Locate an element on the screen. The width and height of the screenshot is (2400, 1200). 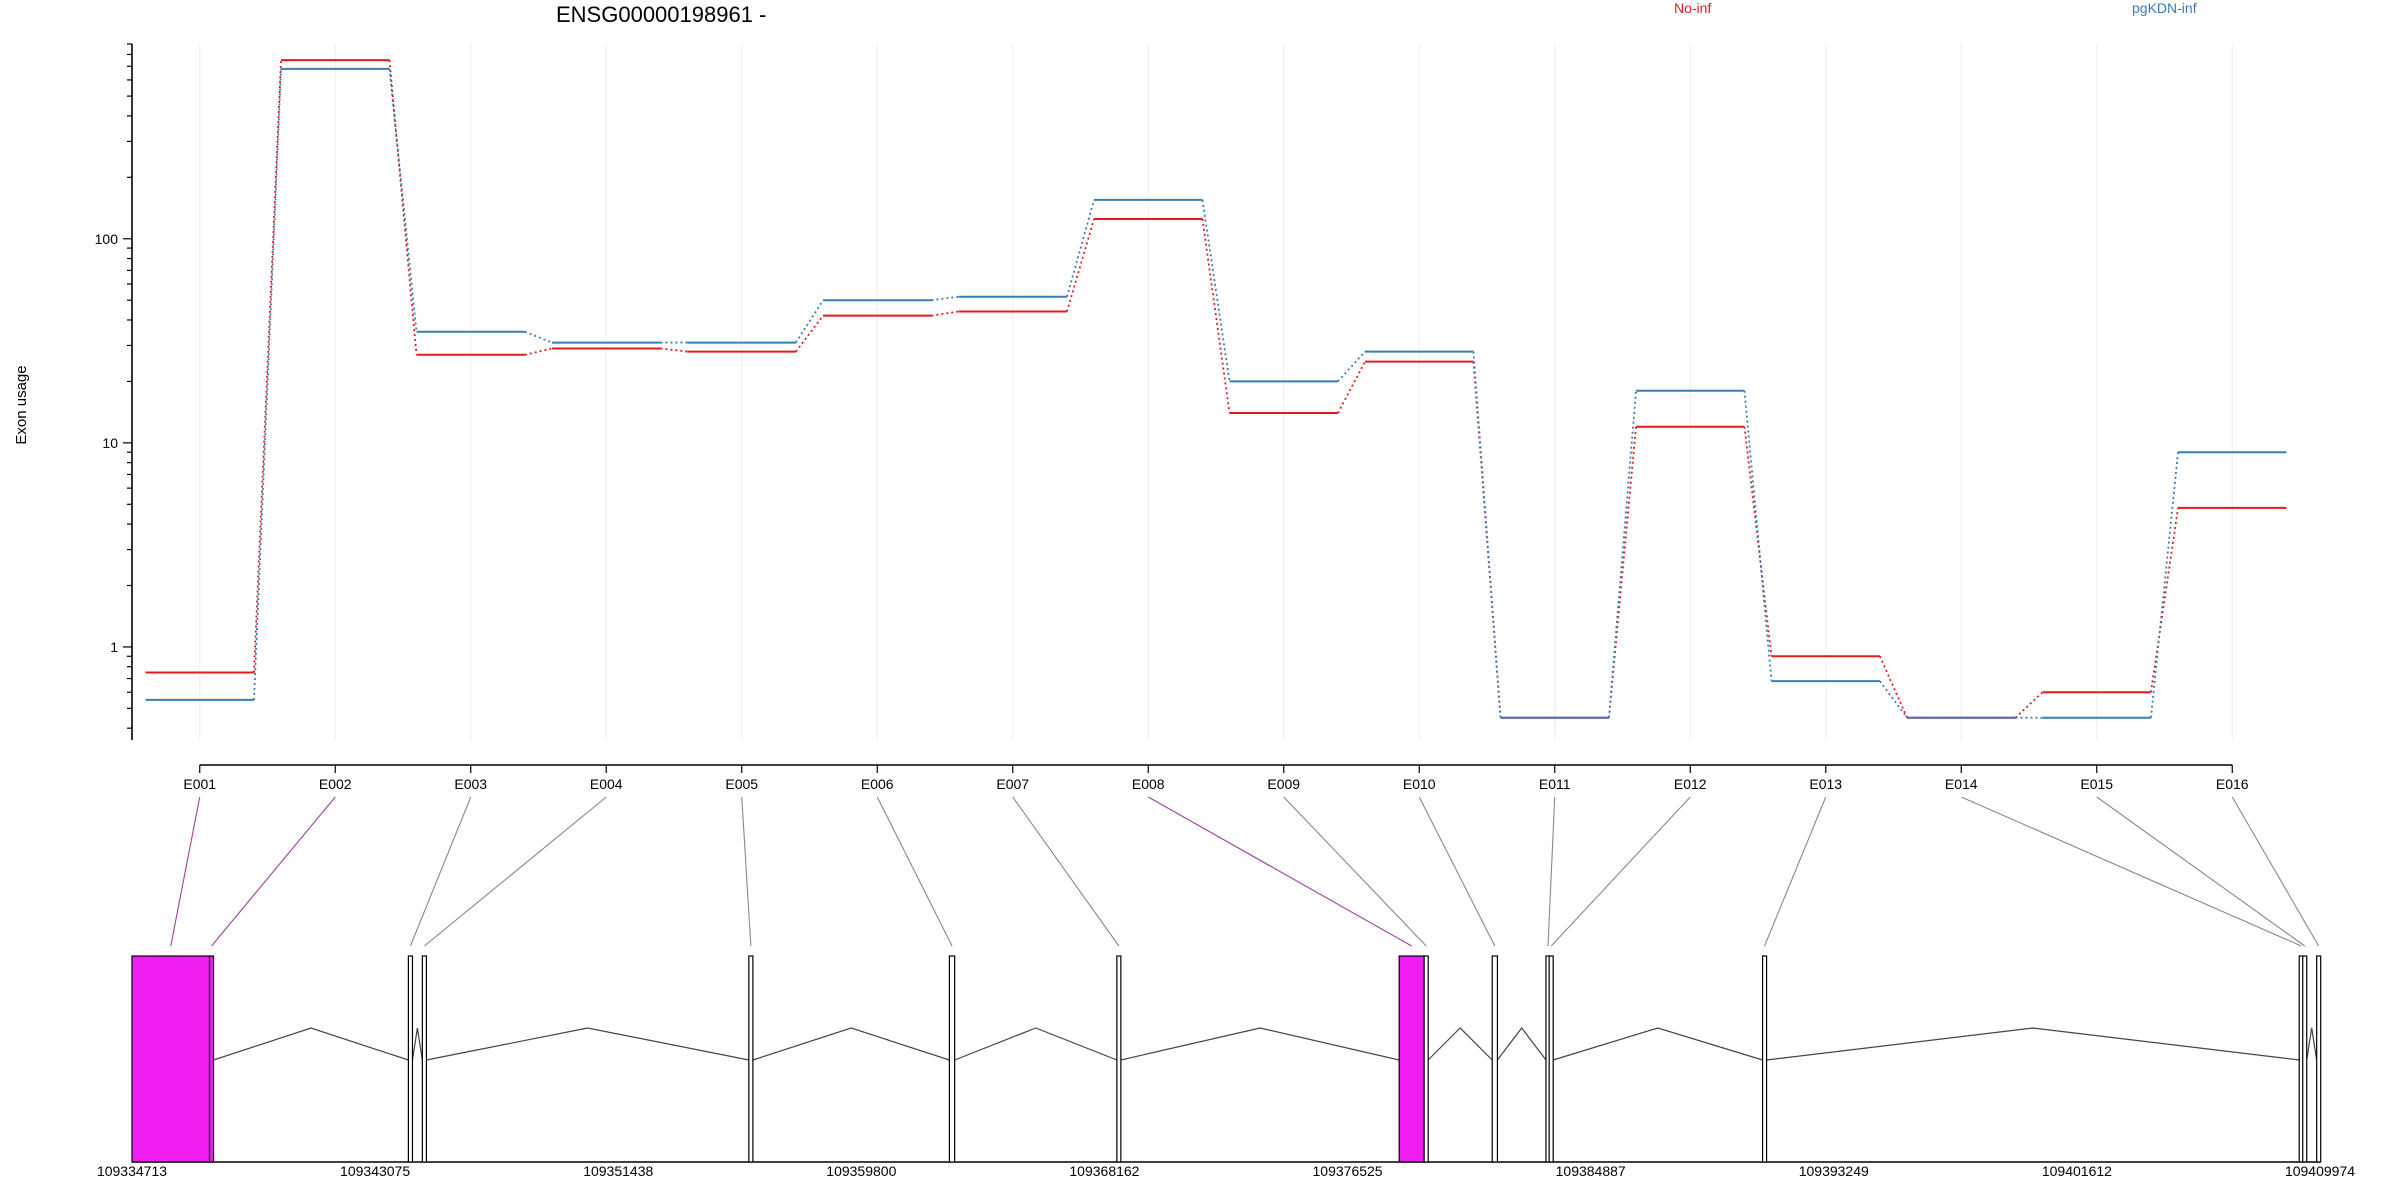
exon-box-E008 is located at coordinates (1411, 1059).